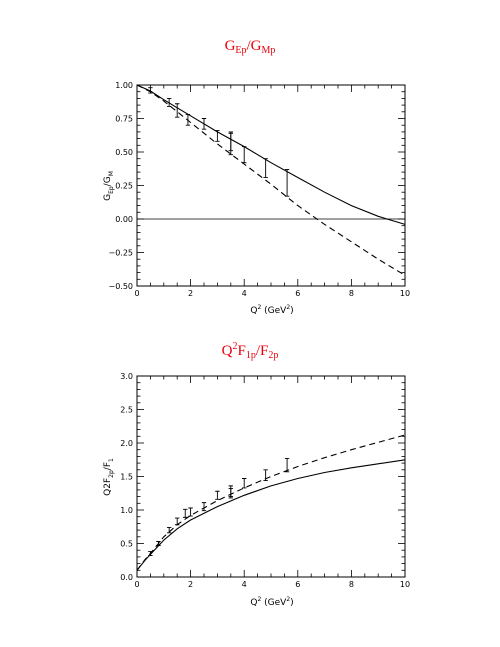 The height and width of the screenshot is (647, 500). Describe the element at coordinates (351, 293) in the screenshot. I see `chart1-xtick-label: 8` at that location.